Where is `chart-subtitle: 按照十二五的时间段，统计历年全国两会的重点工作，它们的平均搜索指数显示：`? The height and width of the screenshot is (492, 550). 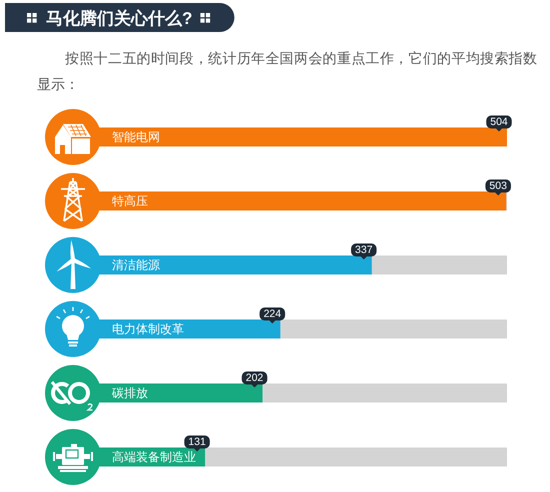
chart-subtitle: 按照十二五的时间段，统计历年全国两会的重点工作，它们的平均搜索指数显示： is located at coordinates (287, 71).